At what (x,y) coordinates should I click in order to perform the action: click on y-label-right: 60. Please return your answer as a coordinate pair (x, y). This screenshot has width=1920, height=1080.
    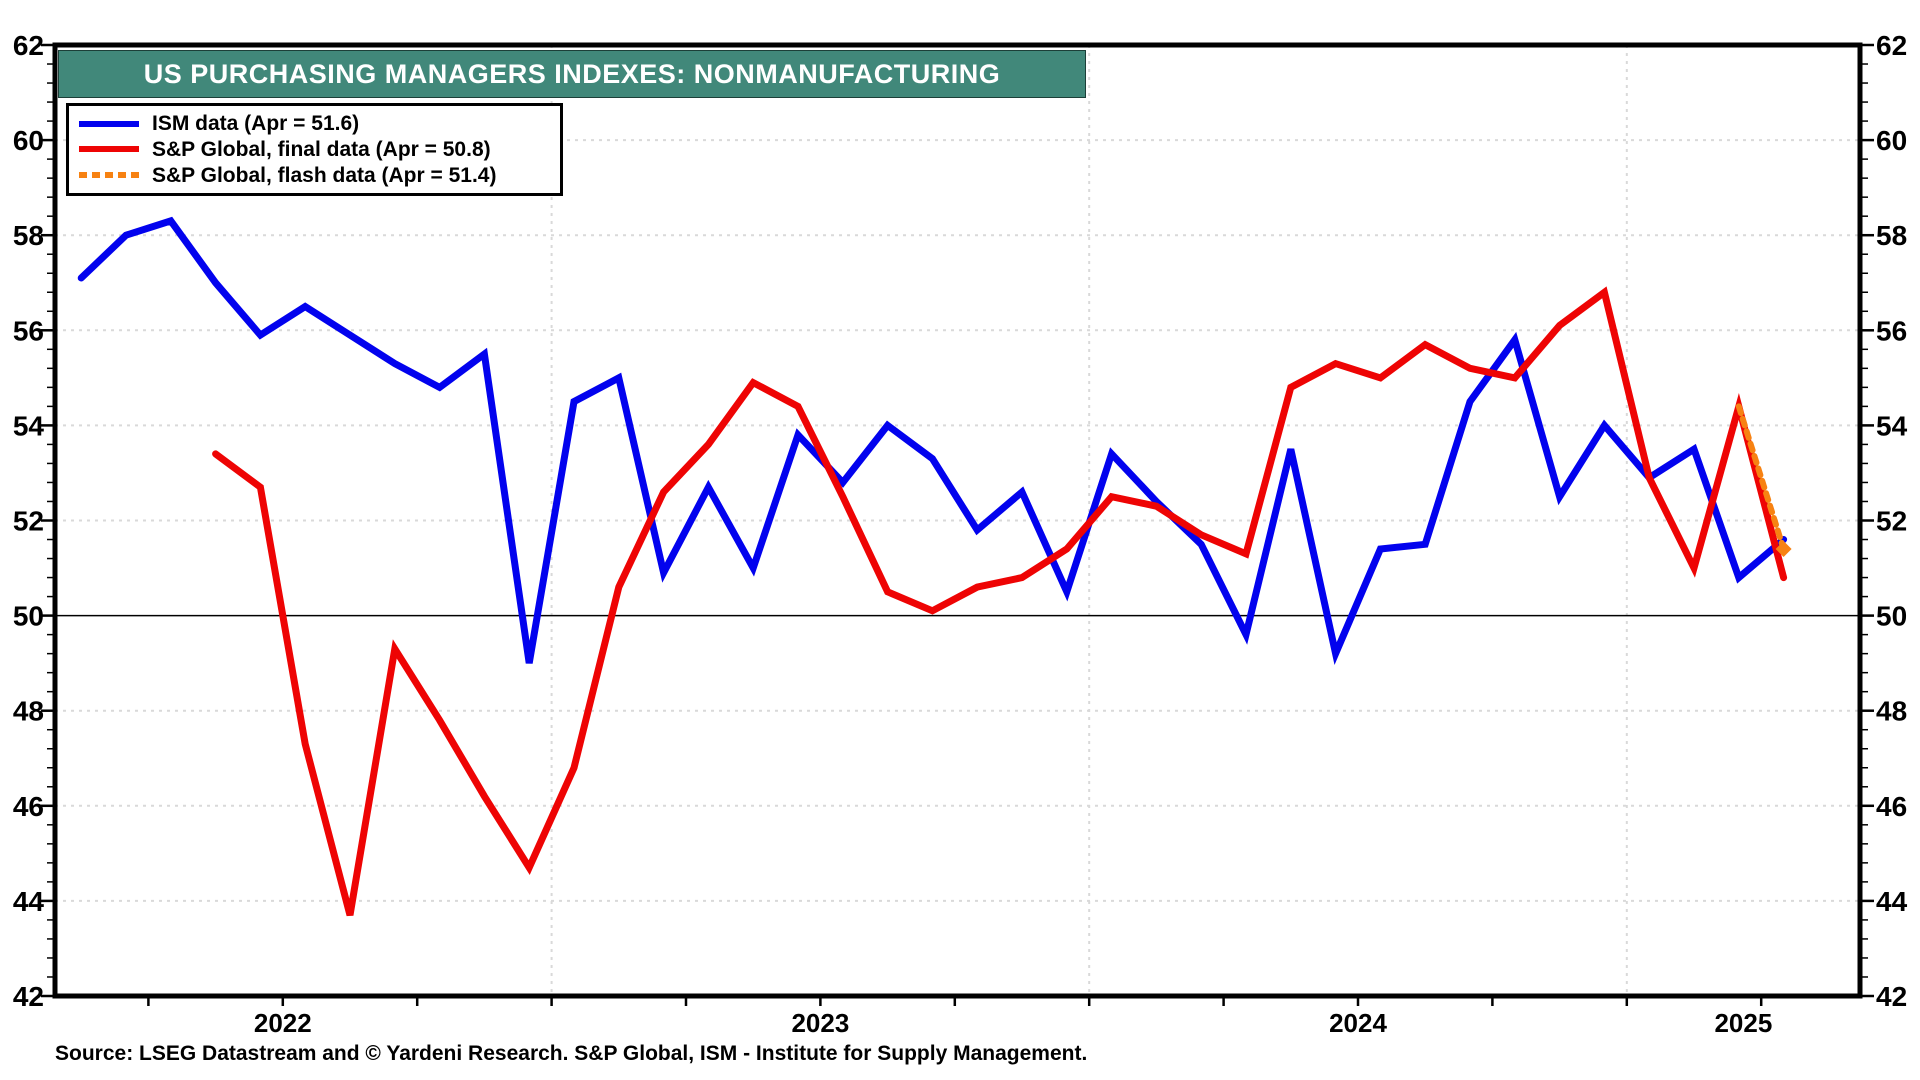
    Looking at the image, I should click on (1891, 140).